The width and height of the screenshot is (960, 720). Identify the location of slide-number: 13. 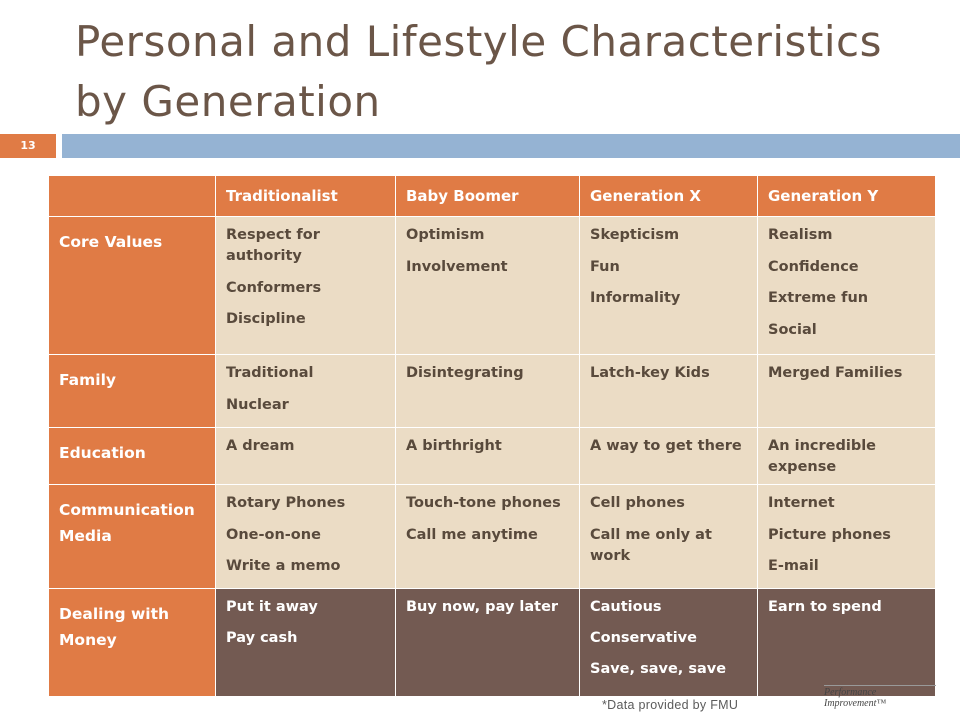
(28, 146).